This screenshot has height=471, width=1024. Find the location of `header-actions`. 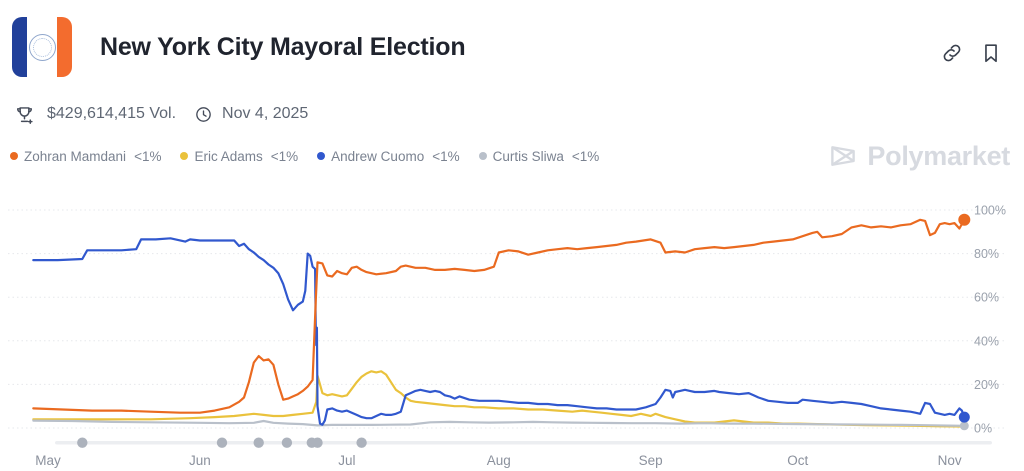

header-actions is located at coordinates (971, 53).